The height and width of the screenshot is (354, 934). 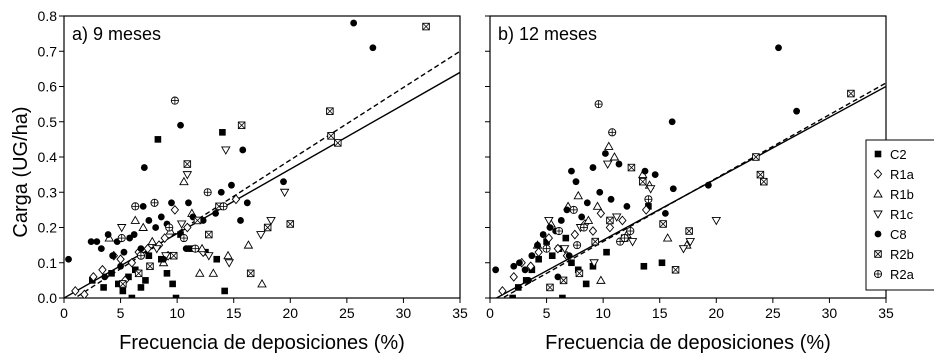 I want to click on y-axis-label: Carga (UG/ha), so click(x=21, y=171).